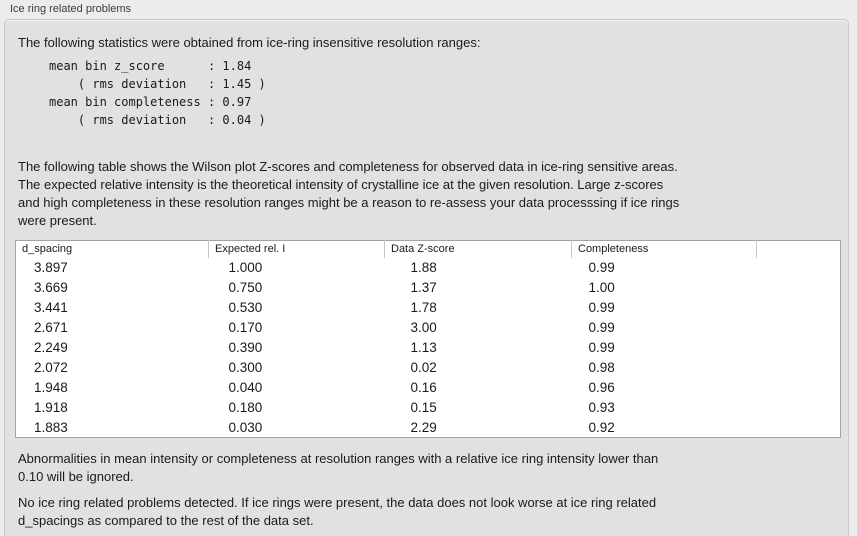 Image resolution: width=857 pixels, height=536 pixels. Describe the element at coordinates (423, 427) in the screenshot. I see `cell-data-z-score: 2.29` at that location.